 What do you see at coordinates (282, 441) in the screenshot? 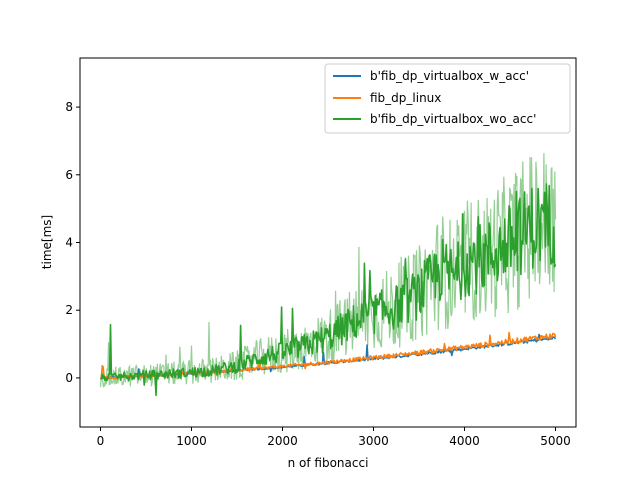
I see `x-tick-label: 2000` at bounding box center [282, 441].